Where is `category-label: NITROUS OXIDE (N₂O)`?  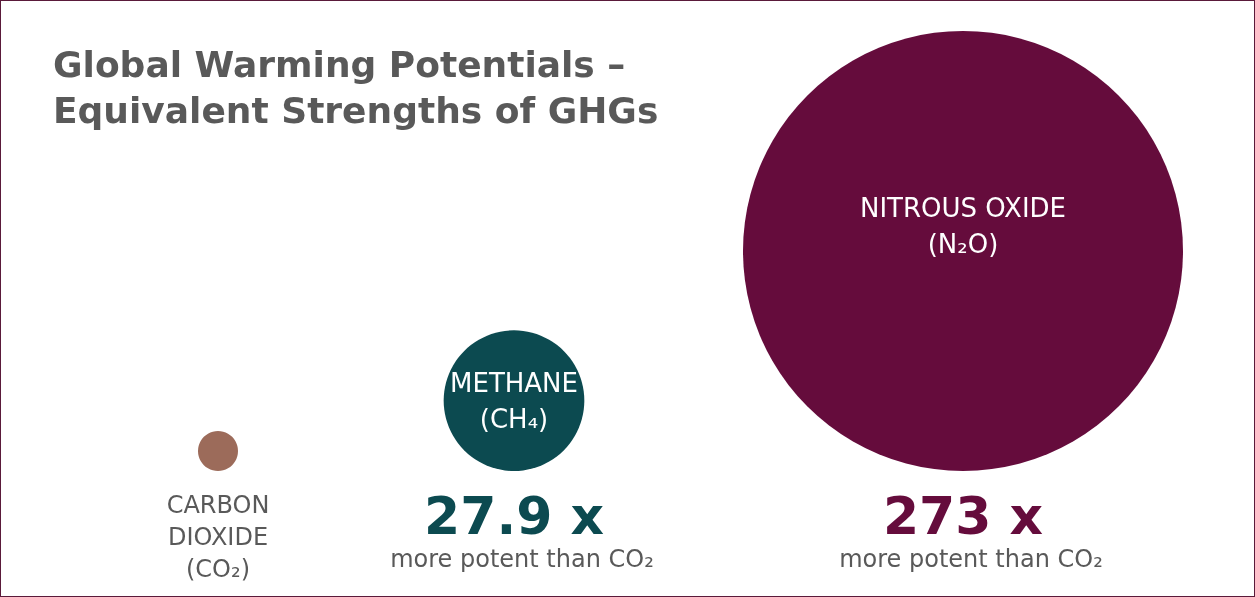 category-label: NITROUS OXIDE (N₂O) is located at coordinates (963, 226).